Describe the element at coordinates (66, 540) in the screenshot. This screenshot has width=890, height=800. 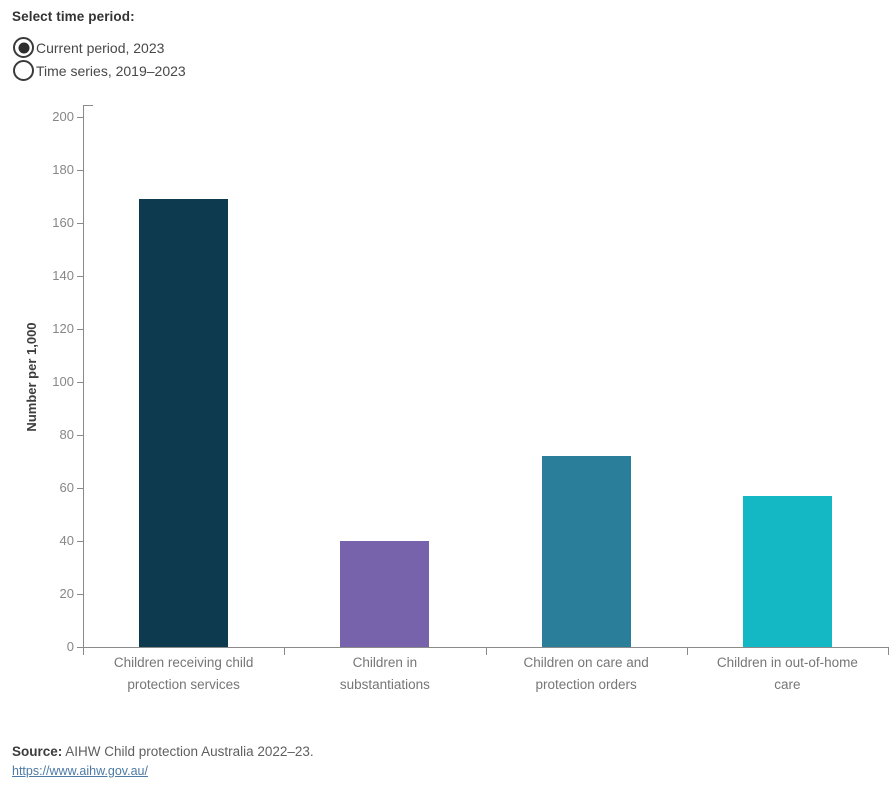
I see `y-axis-tick-label: 40` at that location.